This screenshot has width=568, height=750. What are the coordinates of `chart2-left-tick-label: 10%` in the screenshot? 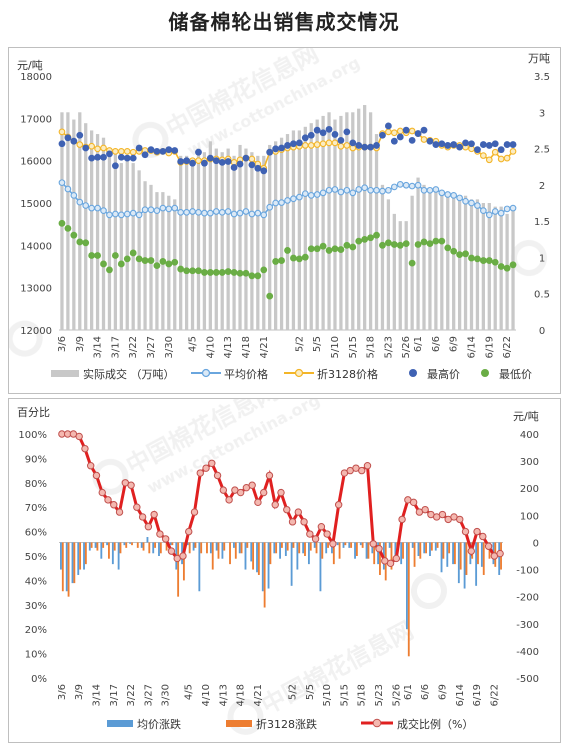 It's located at (36, 655).